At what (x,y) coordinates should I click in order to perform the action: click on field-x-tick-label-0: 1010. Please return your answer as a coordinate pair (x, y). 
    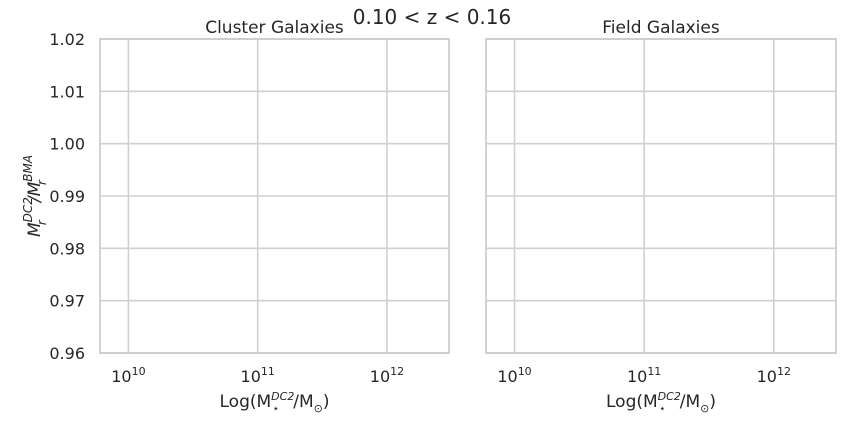
    Looking at the image, I should click on (514, 375).